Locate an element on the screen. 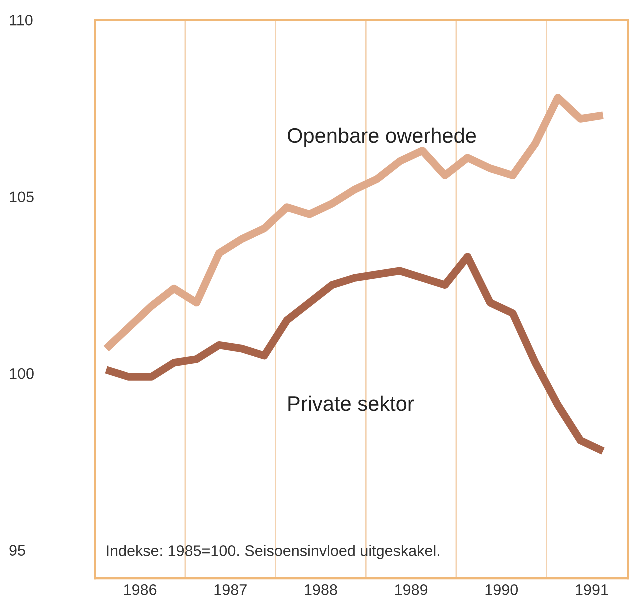 The width and height of the screenshot is (630, 609). x-tick-label: 1988 is located at coordinates (321, 590).